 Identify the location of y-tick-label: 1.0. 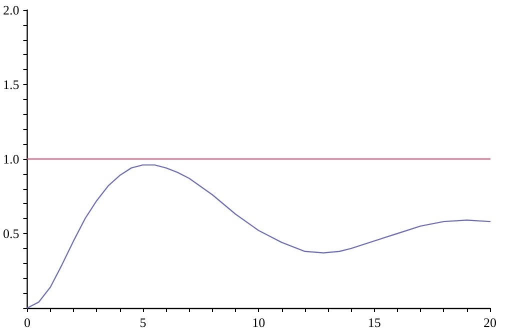
(11, 159).